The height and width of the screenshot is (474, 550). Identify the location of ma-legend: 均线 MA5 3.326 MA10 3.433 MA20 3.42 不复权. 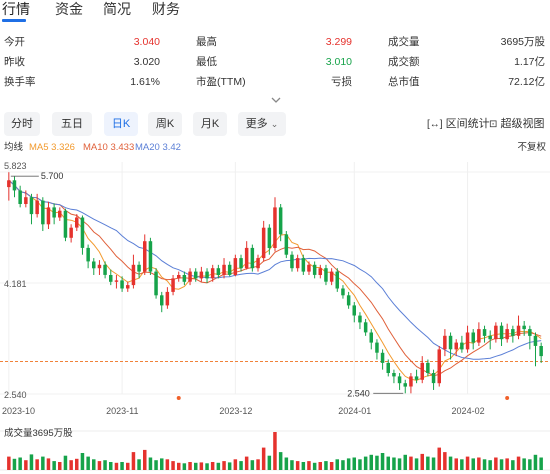
(275, 148).